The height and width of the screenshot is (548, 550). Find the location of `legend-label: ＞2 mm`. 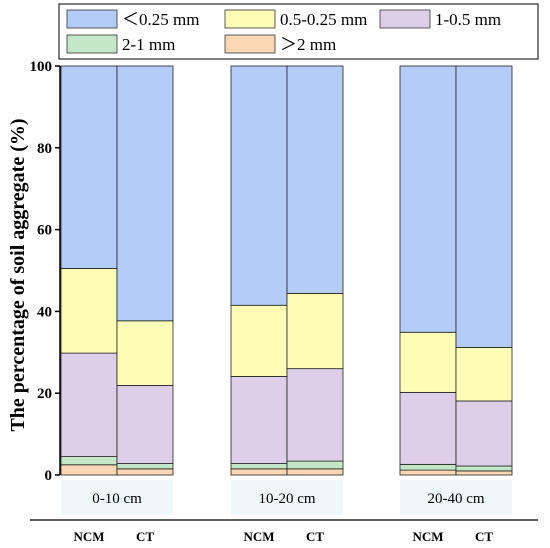

legend-label: ＞2 mm is located at coordinates (308, 44).